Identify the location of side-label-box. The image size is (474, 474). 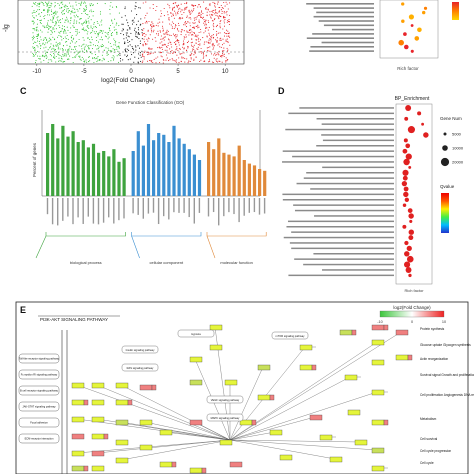
(39, 390).